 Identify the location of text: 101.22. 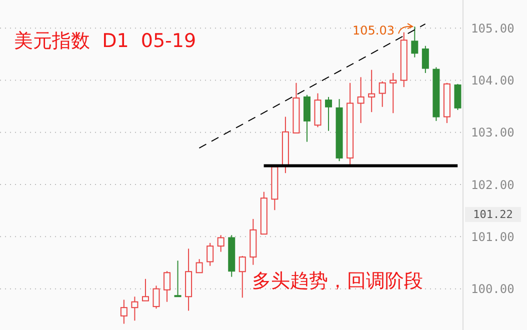
(493, 214).